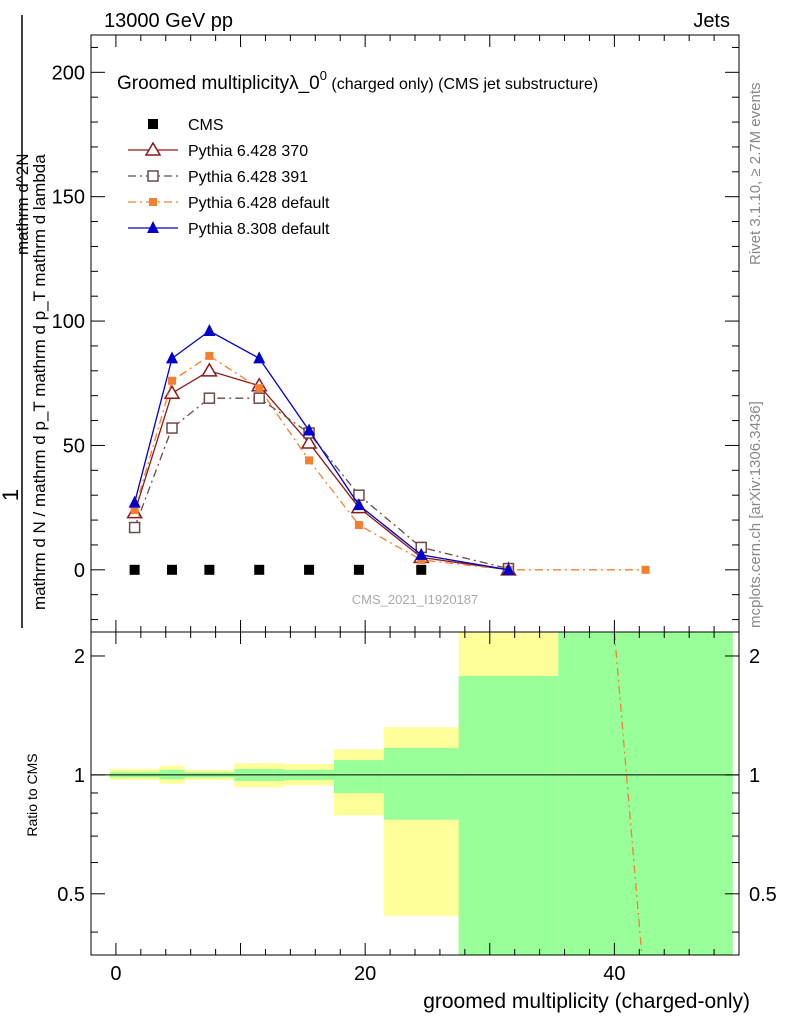  I want to click on legend-label: Pythia 6.428 391, so click(248, 177).